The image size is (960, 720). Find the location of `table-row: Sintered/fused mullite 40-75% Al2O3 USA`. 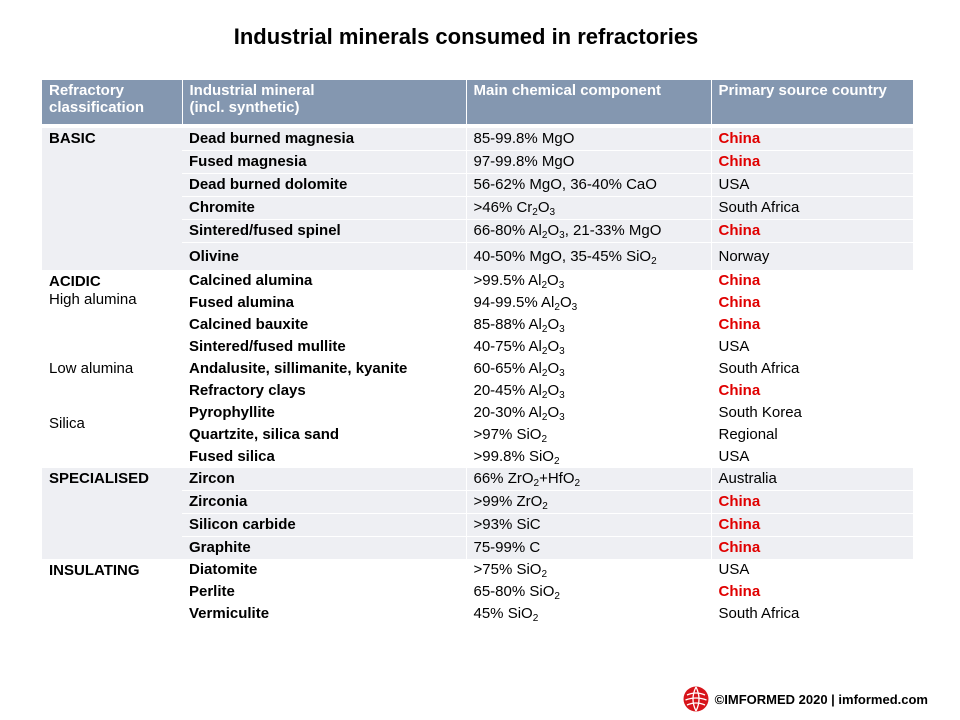

table-row: Sintered/fused mullite 40-75% Al2O3 USA is located at coordinates (477, 347).